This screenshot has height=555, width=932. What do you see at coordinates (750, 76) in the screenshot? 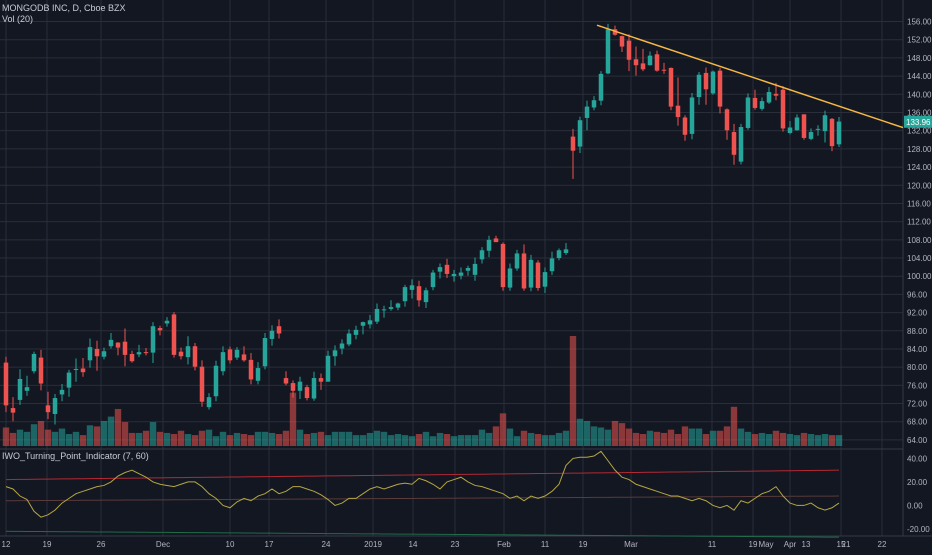
I see `trend-line` at bounding box center [750, 76].